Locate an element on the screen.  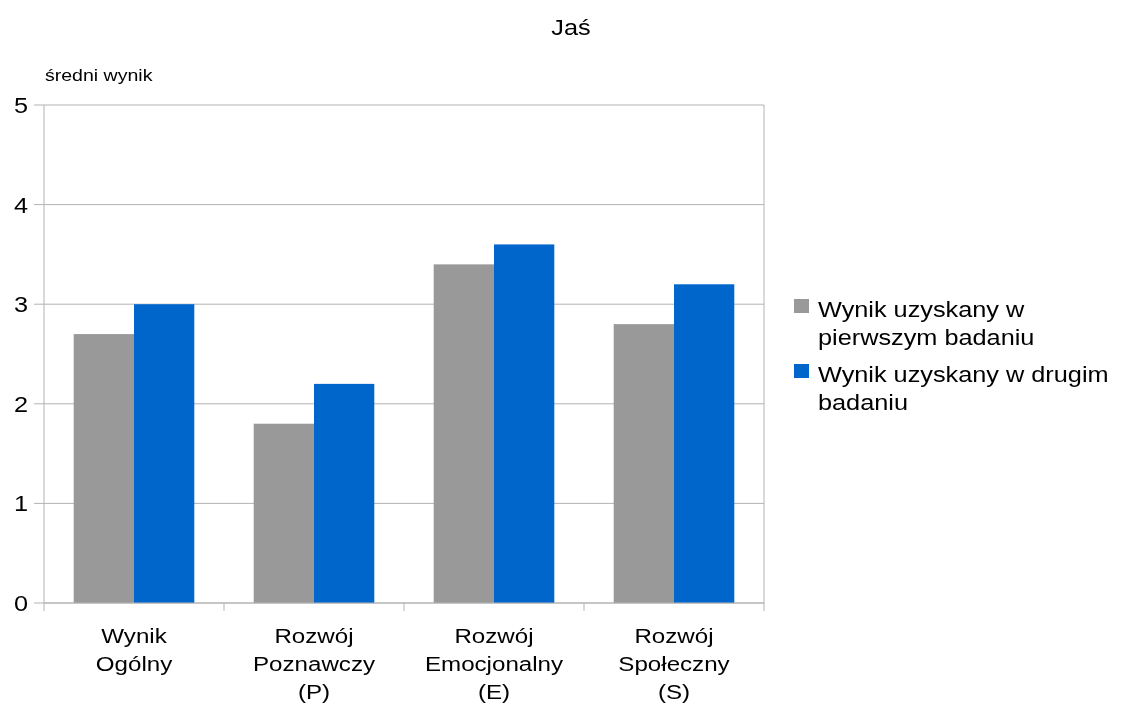
legend-label: Wynik uzyskany w pierwszym badaniu is located at coordinates (926, 323).